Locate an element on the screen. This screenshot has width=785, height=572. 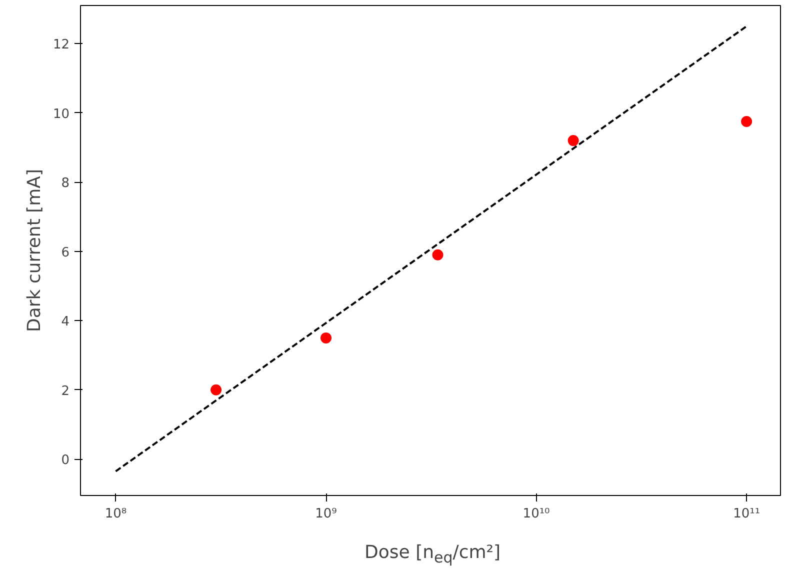
y-tick-label: 10 is located at coordinates (61, 114).